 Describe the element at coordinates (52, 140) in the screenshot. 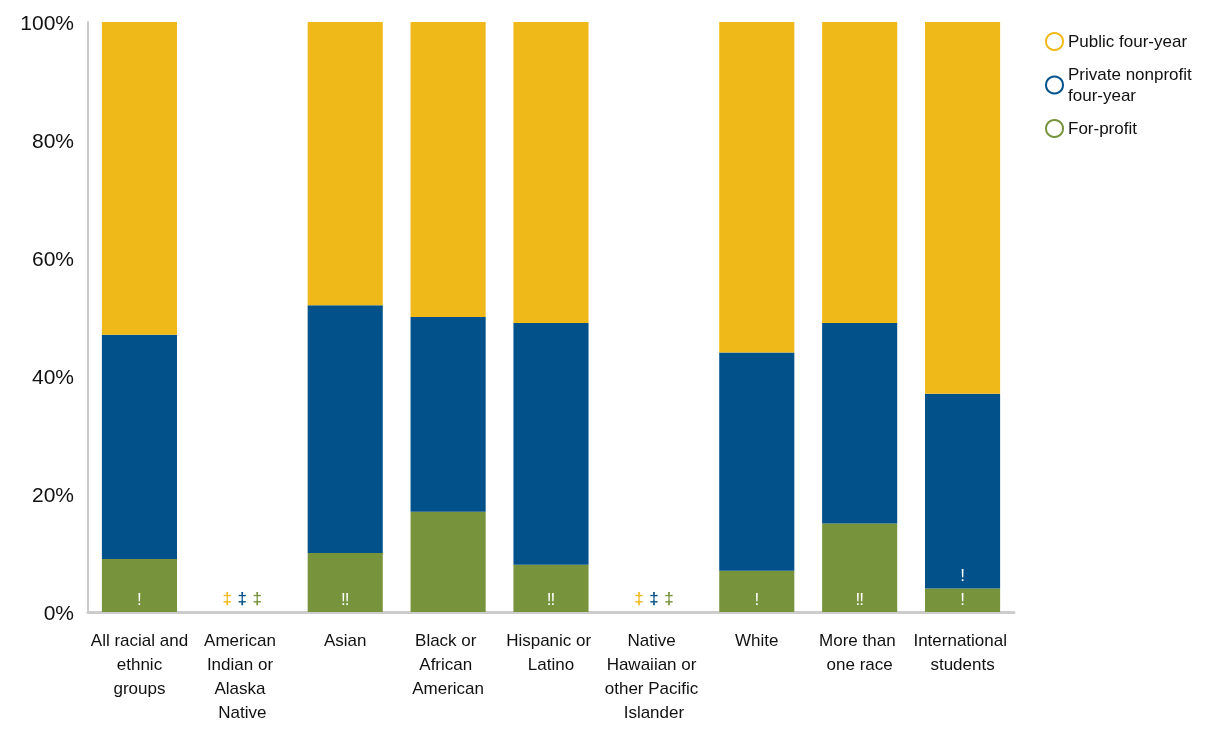

I see `y-tick-label: 80%` at that location.